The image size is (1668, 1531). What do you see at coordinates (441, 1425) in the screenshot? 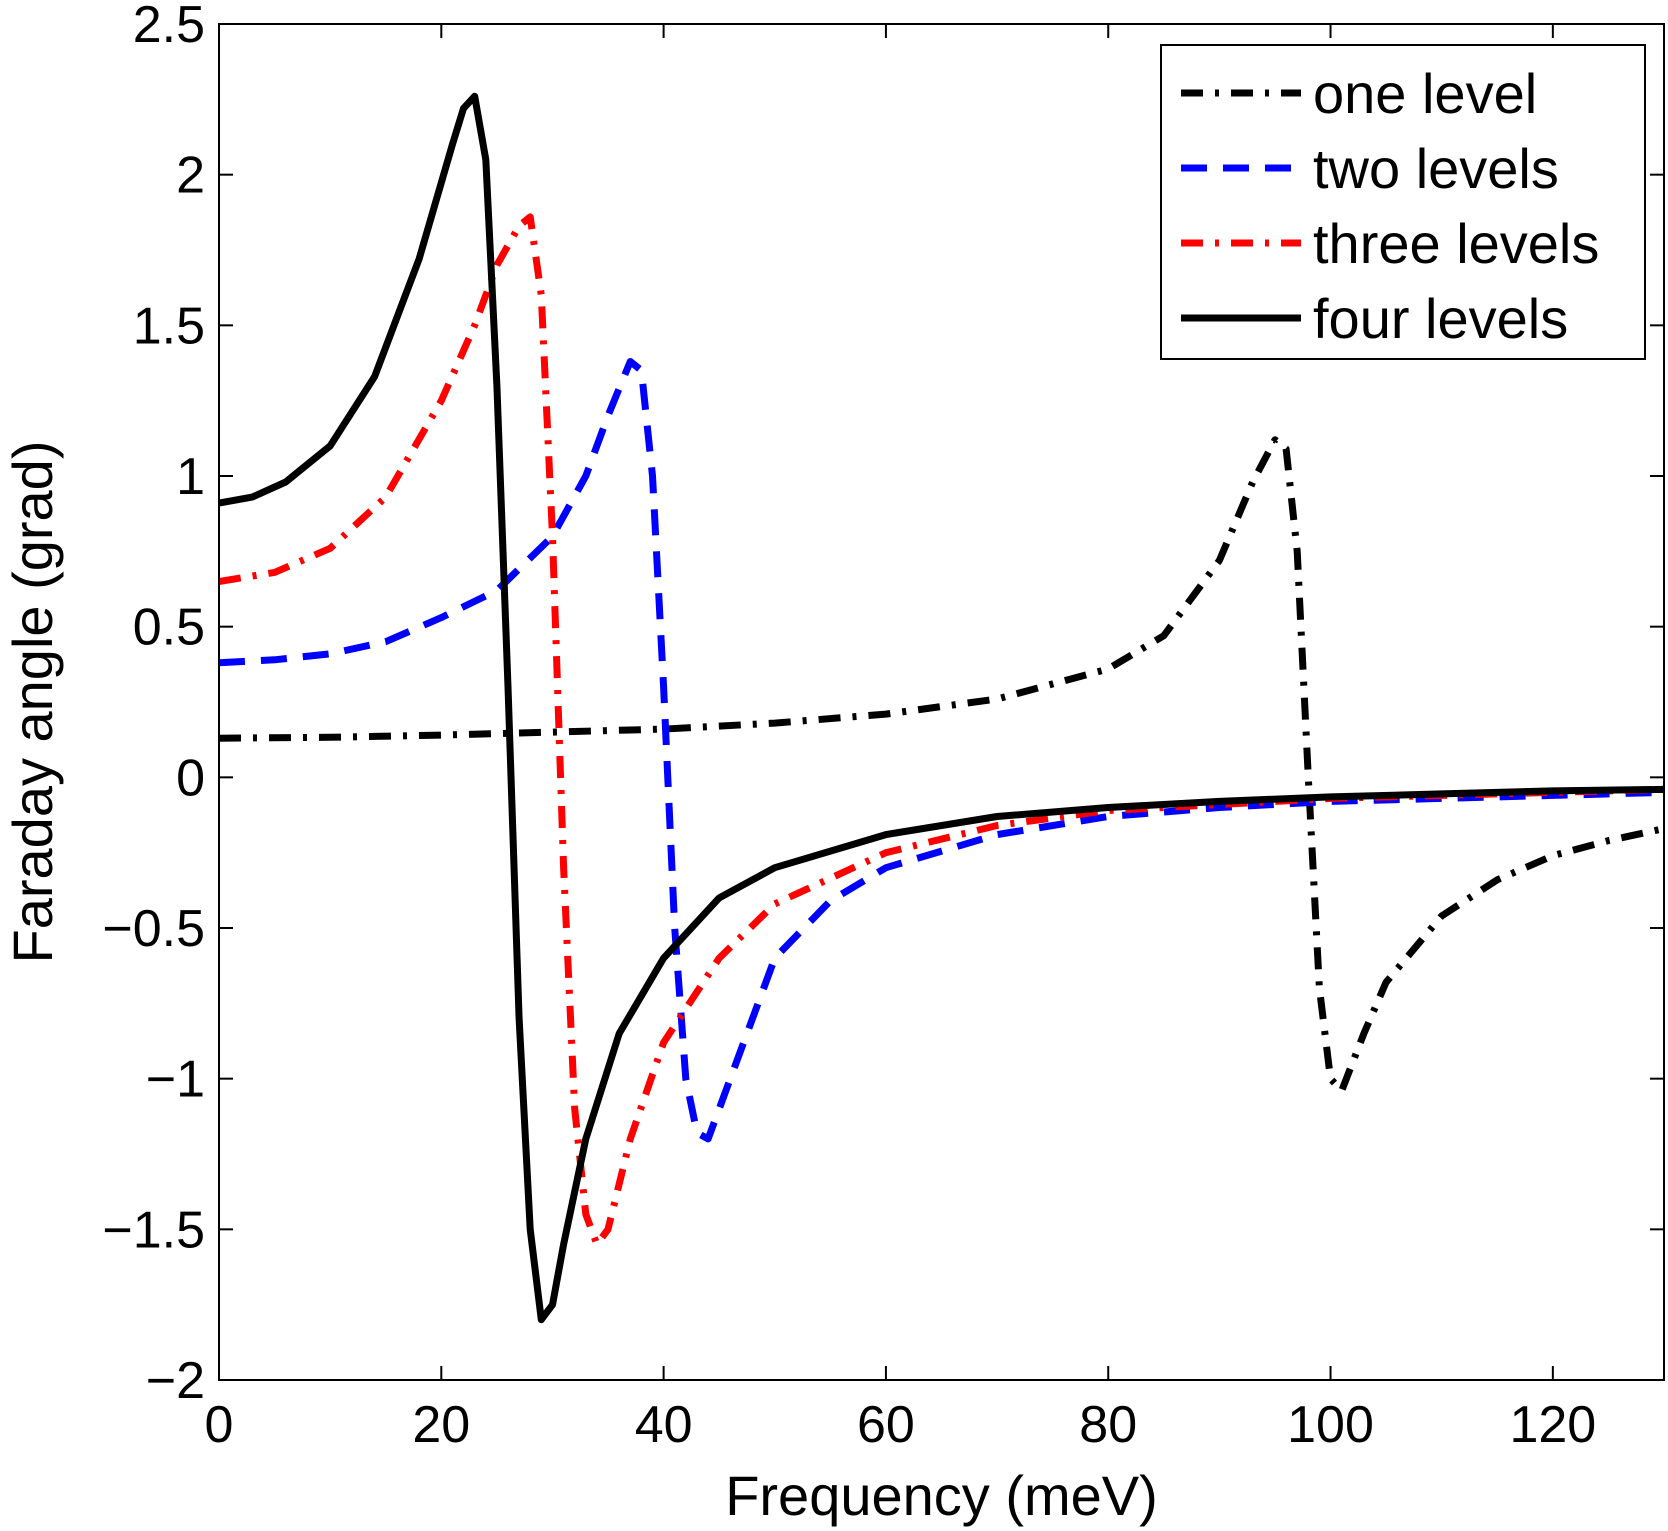
I see `x-tick-label: 20` at bounding box center [441, 1425].